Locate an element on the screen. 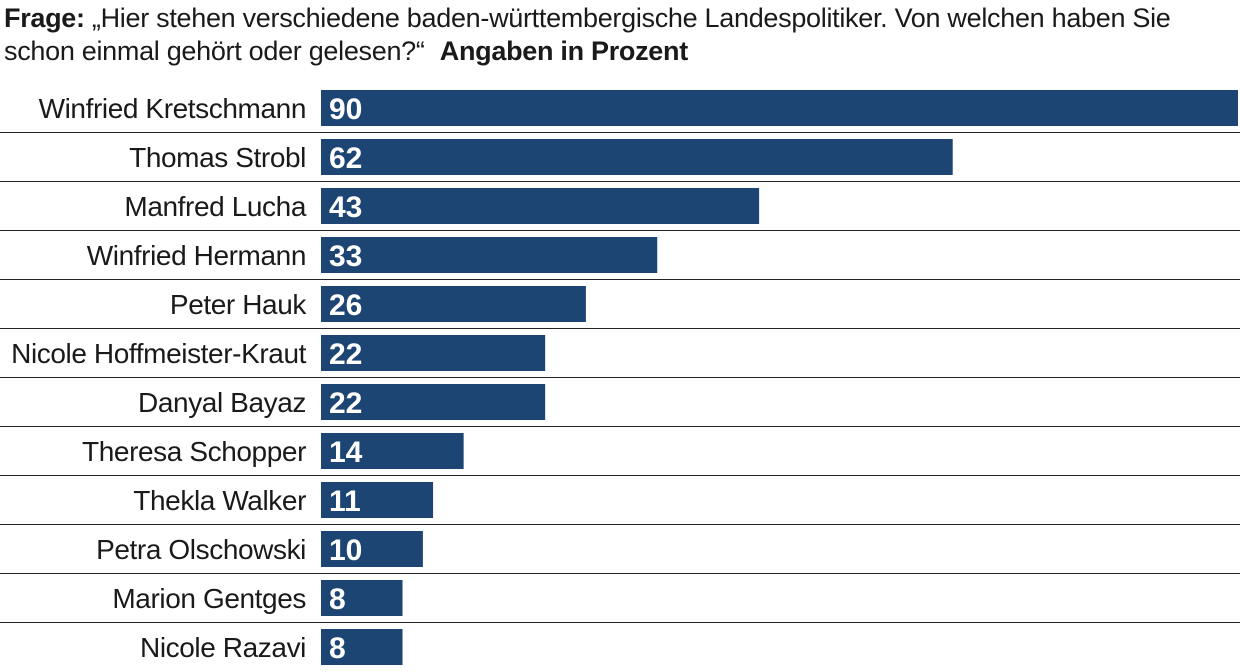 The height and width of the screenshot is (672, 1240). bar-value-label: 43 is located at coordinates (345, 207).